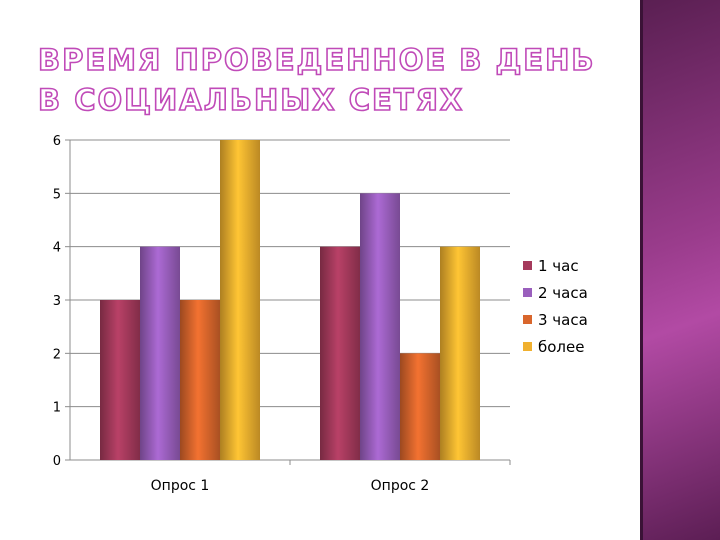  What do you see at coordinates (561, 347) in the screenshot?
I see `legend-label: более` at bounding box center [561, 347].